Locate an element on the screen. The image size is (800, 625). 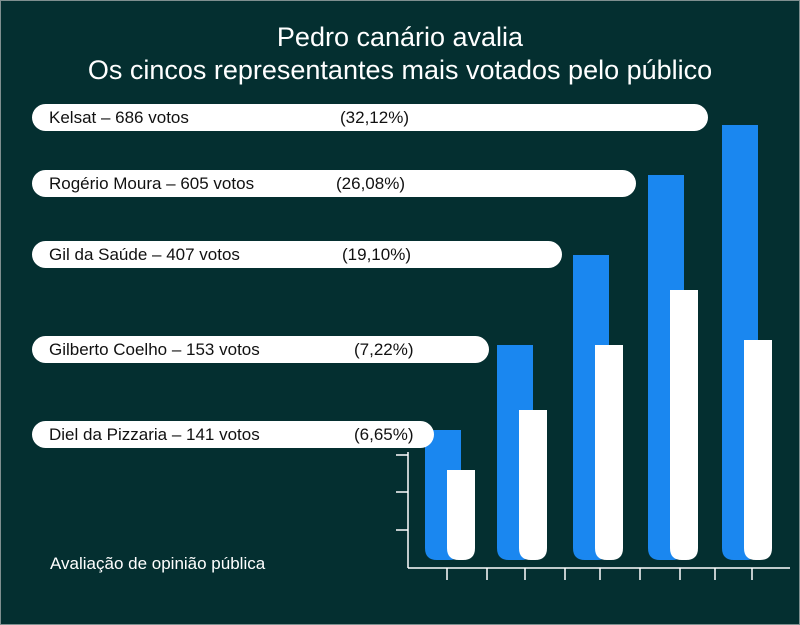
pill-percent: (6,65%) is located at coordinates (384, 434).